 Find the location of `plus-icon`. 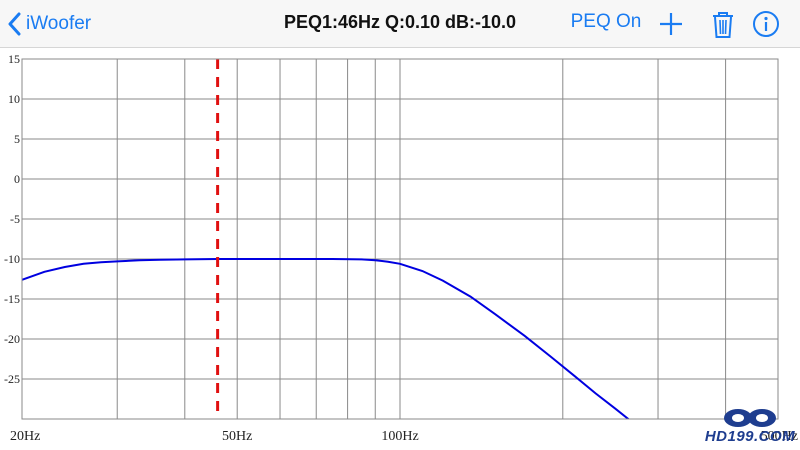

plus-icon is located at coordinates (671, 24).